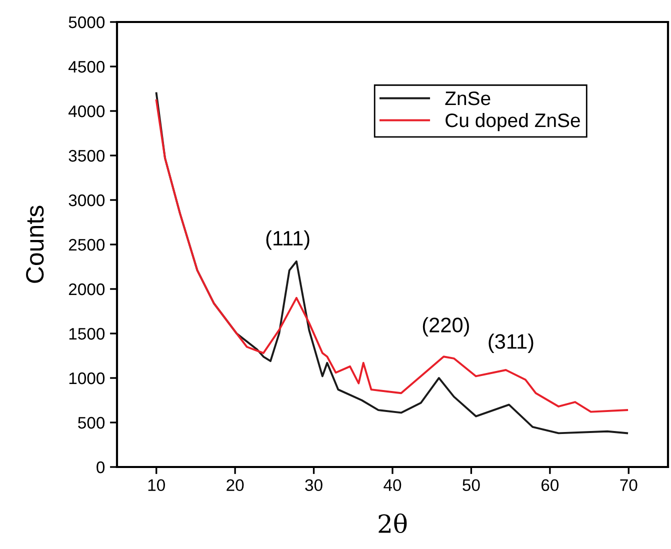 Image resolution: width=671 pixels, height=549 pixels. I want to click on y-tick-label: 3000, so click(86, 200).